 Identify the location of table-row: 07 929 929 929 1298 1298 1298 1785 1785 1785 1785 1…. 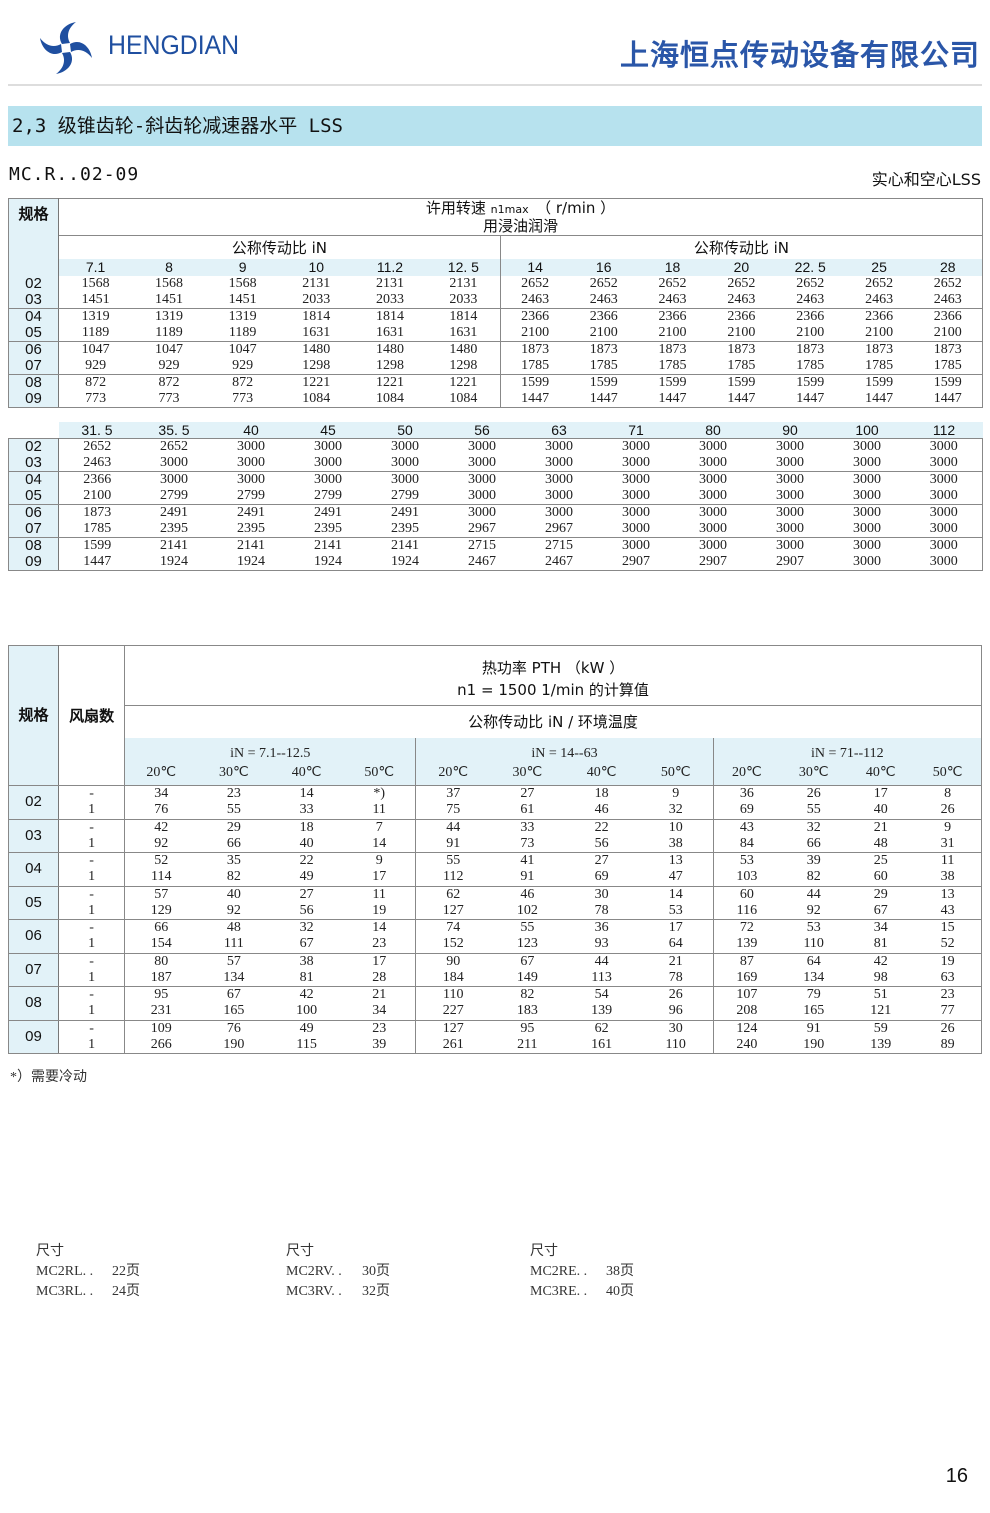
(495, 366).